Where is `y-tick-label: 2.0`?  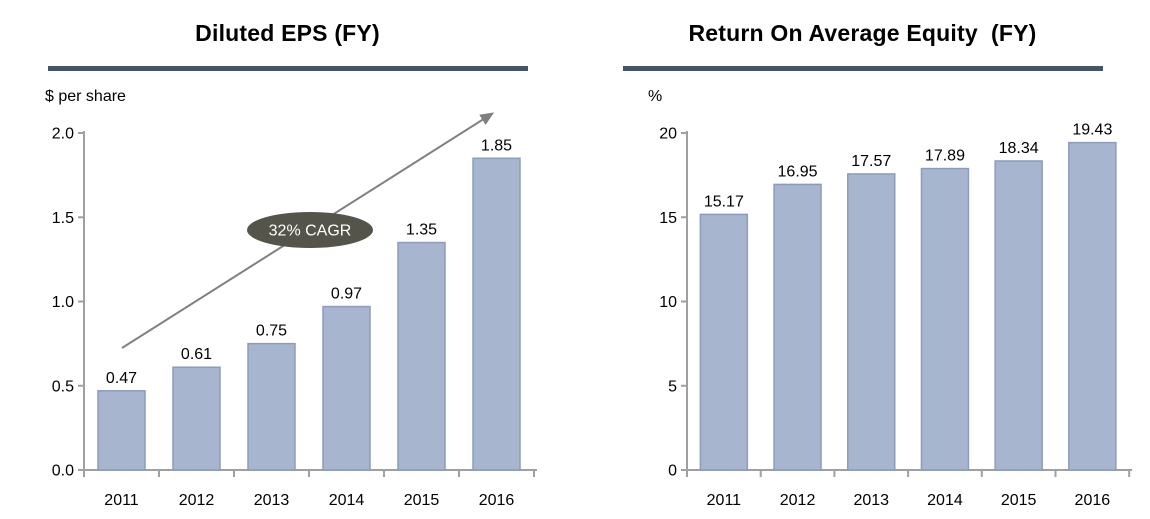
y-tick-label: 2.0 is located at coordinates (63, 134).